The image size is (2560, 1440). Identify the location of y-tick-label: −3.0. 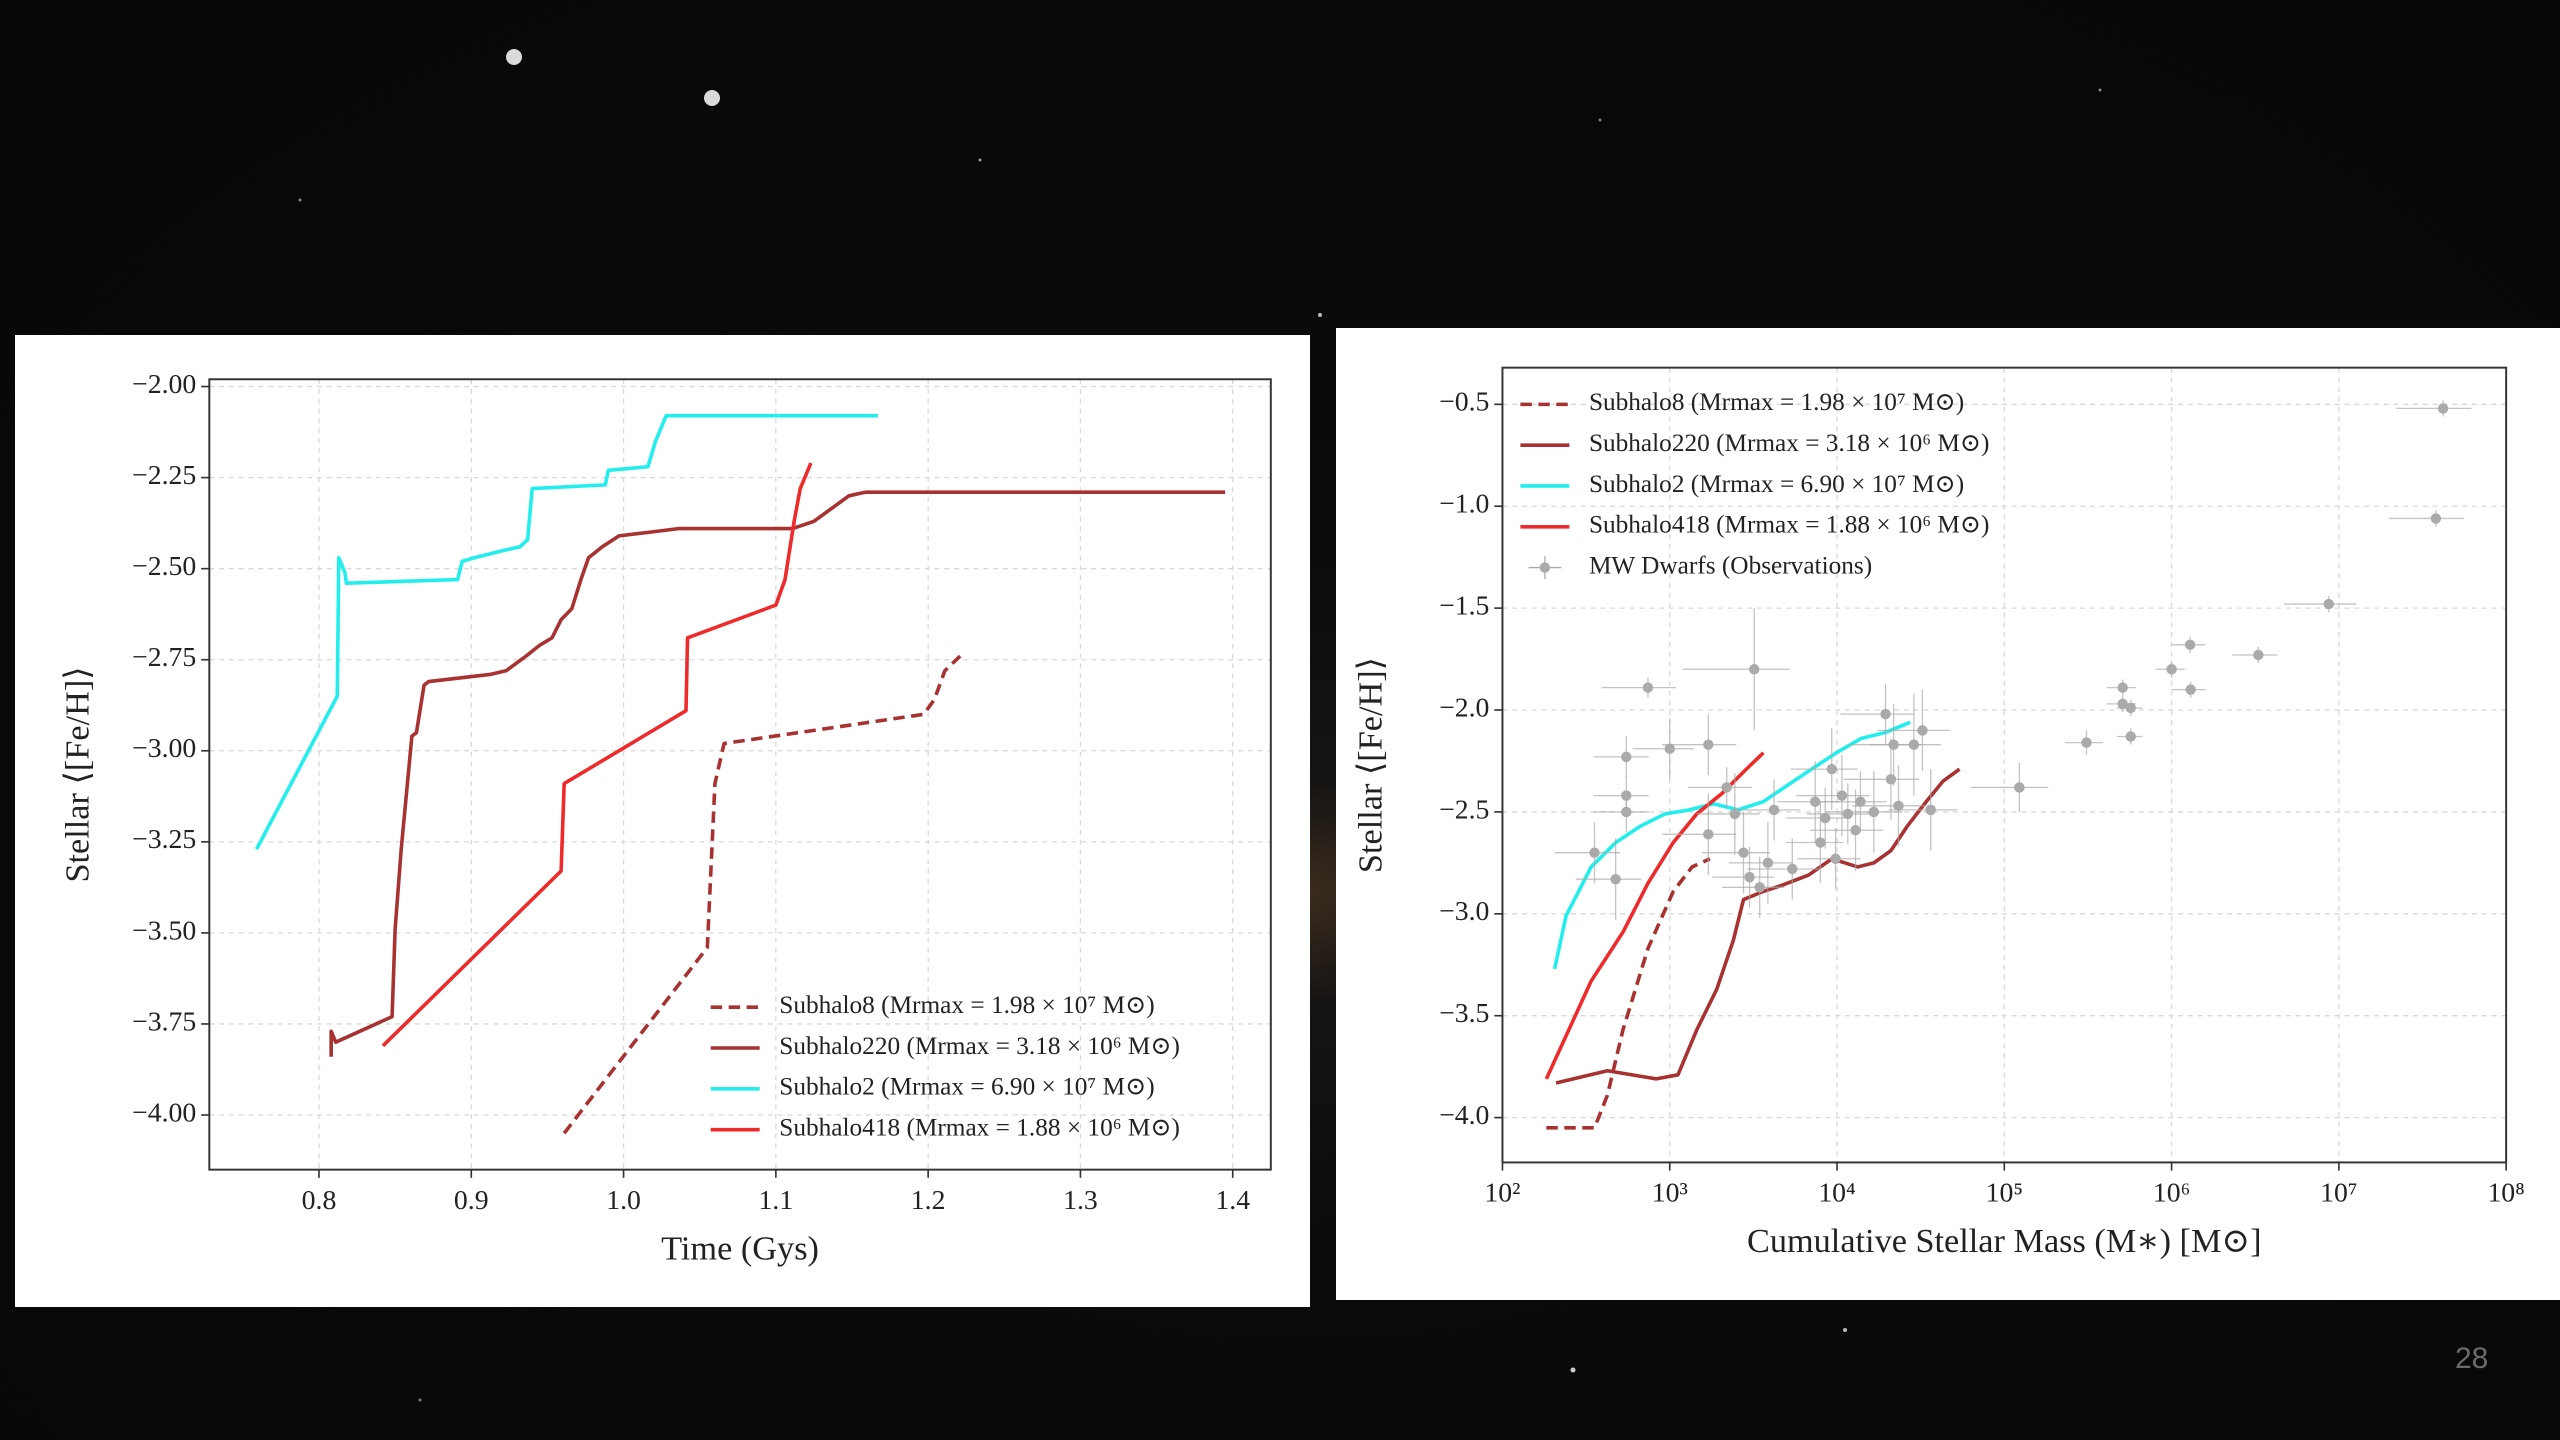
(1464, 911).